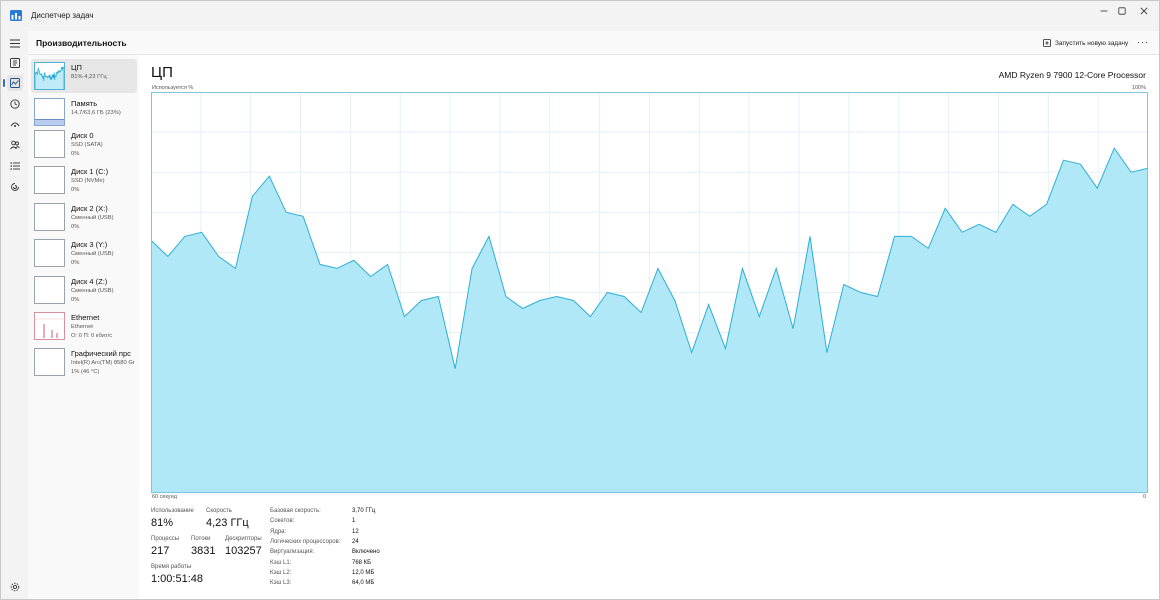  I want to click on details-icon, so click(15, 166).